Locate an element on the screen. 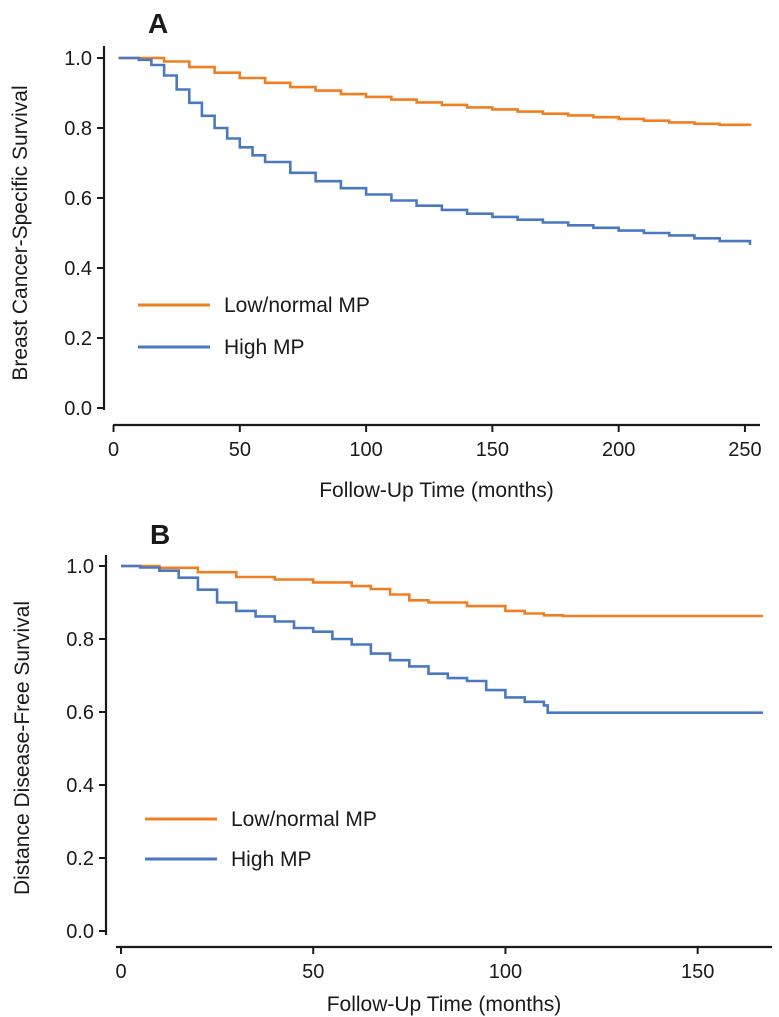  x-tick-label: 200 is located at coordinates (618, 450).